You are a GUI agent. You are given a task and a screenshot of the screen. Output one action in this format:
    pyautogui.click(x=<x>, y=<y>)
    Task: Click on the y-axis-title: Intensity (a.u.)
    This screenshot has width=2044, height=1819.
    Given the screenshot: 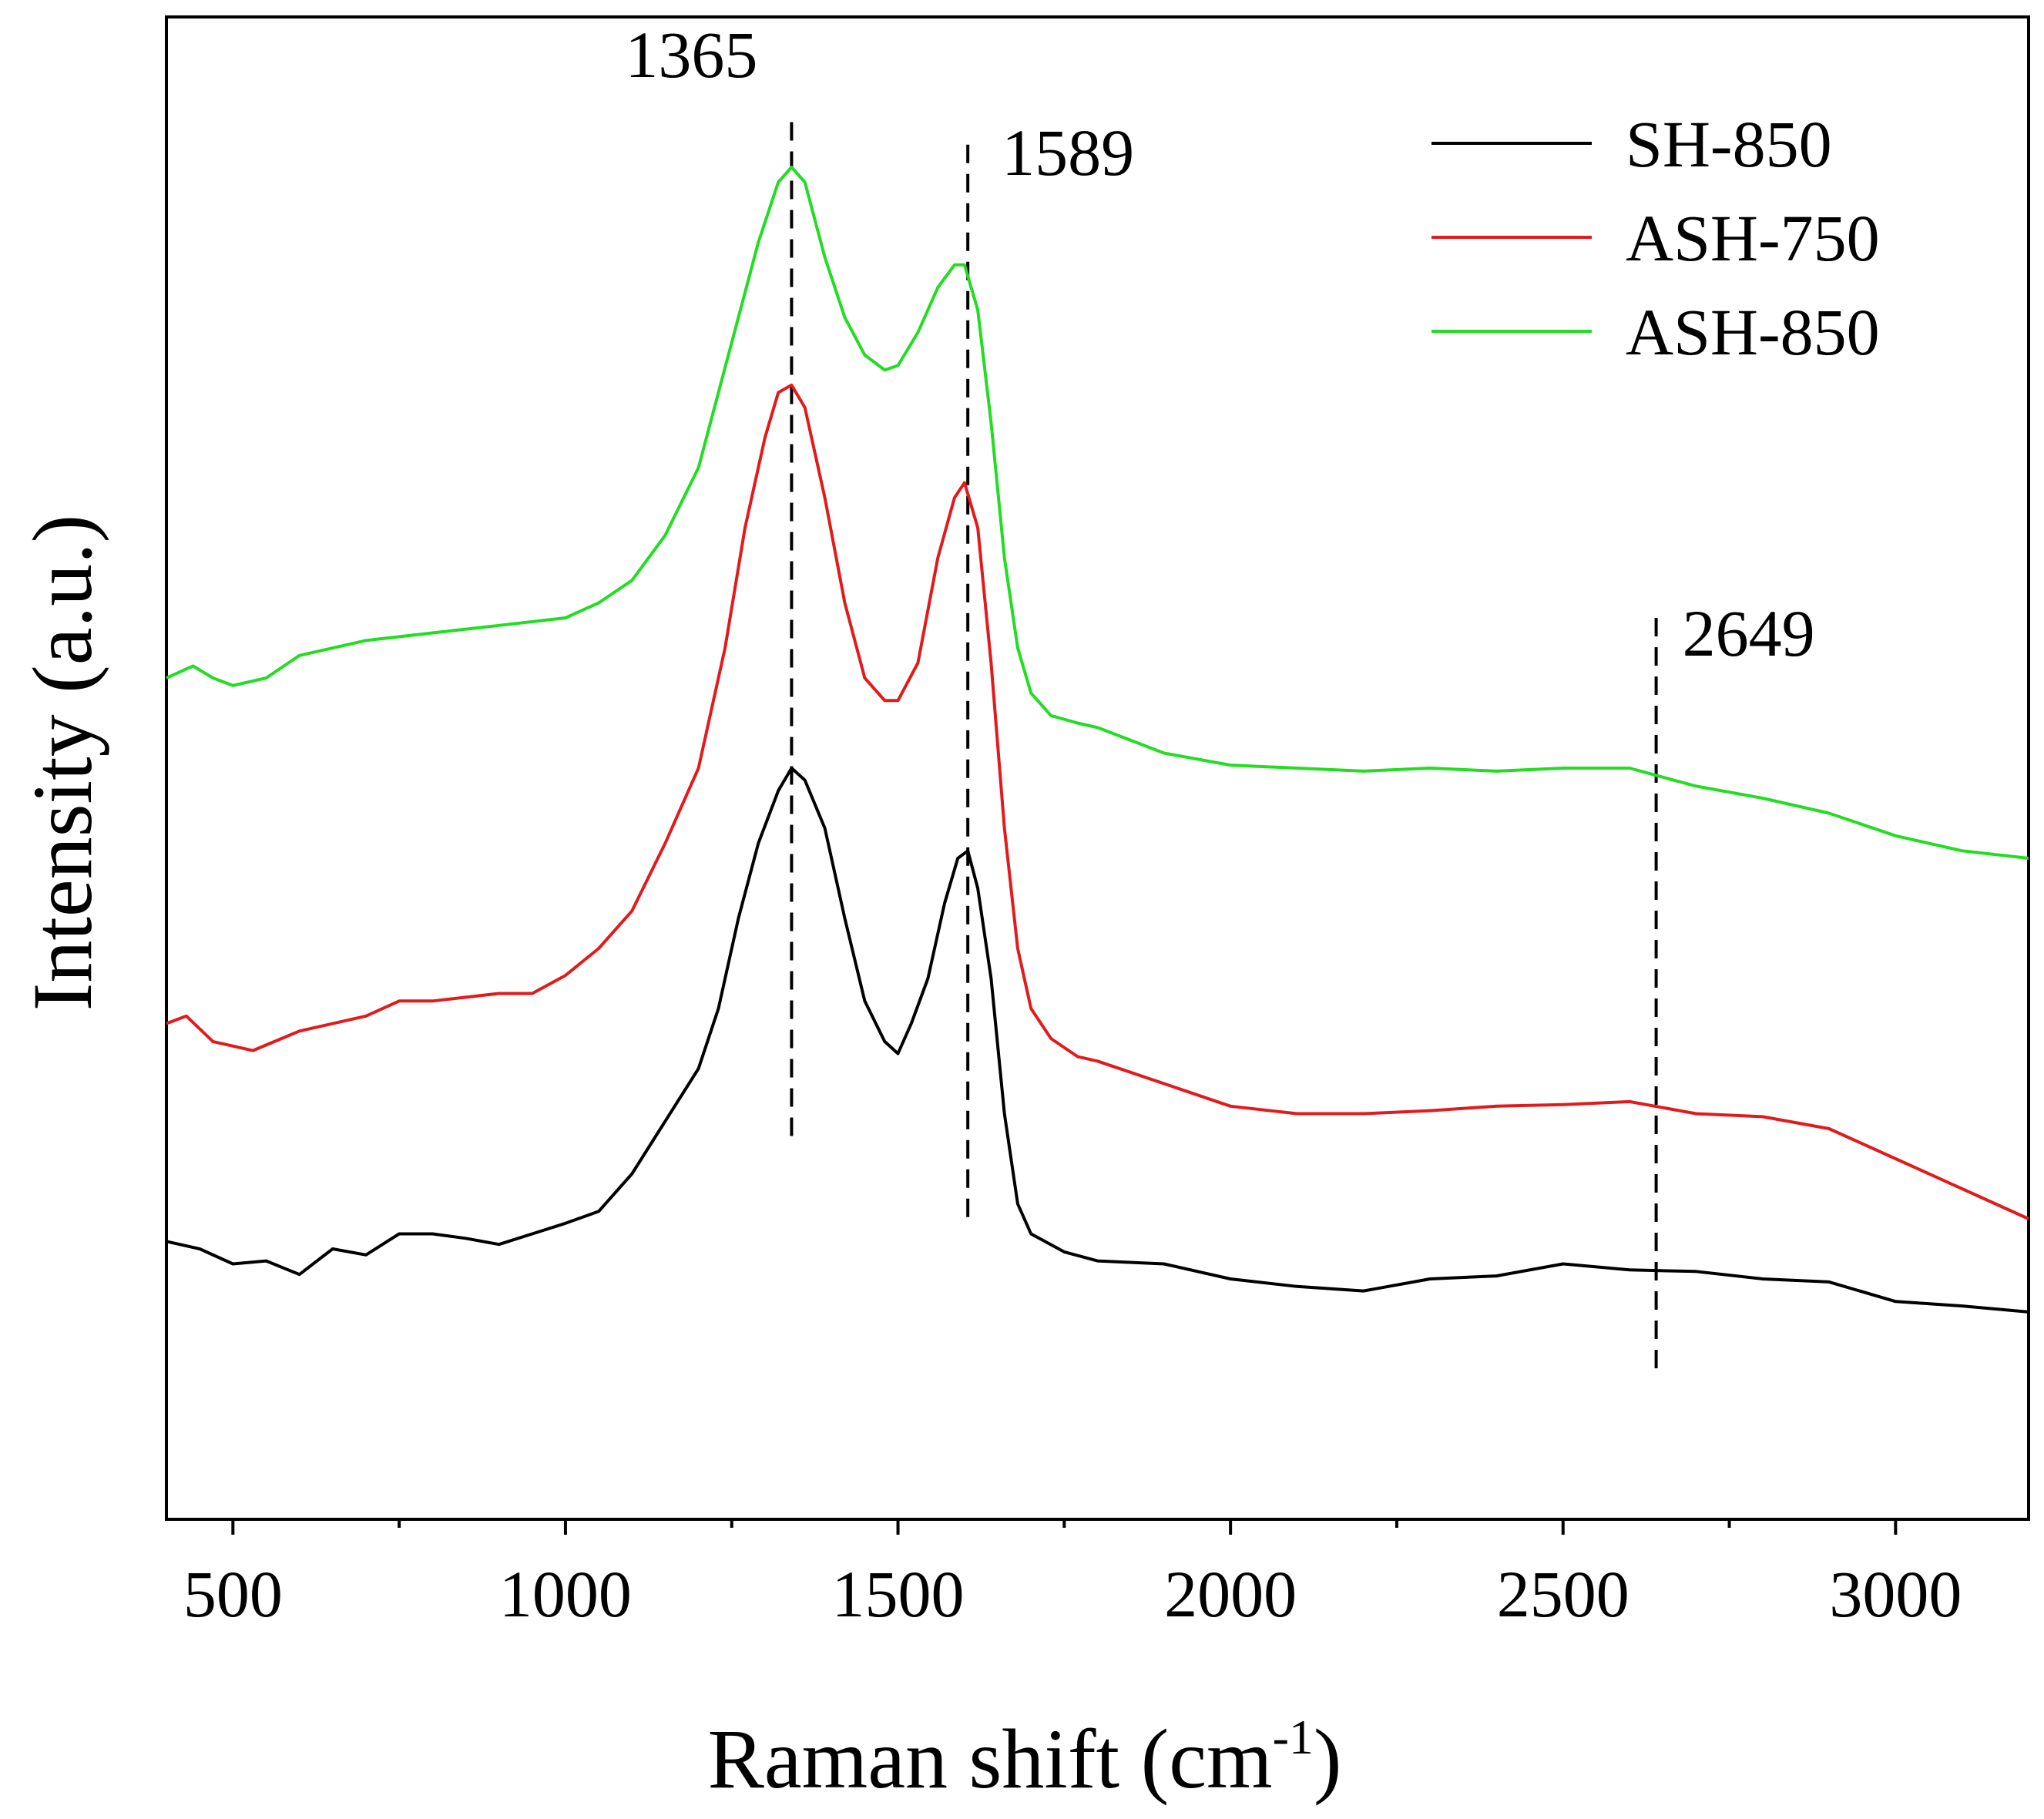 What is the action you would take?
    pyautogui.click(x=62, y=763)
    